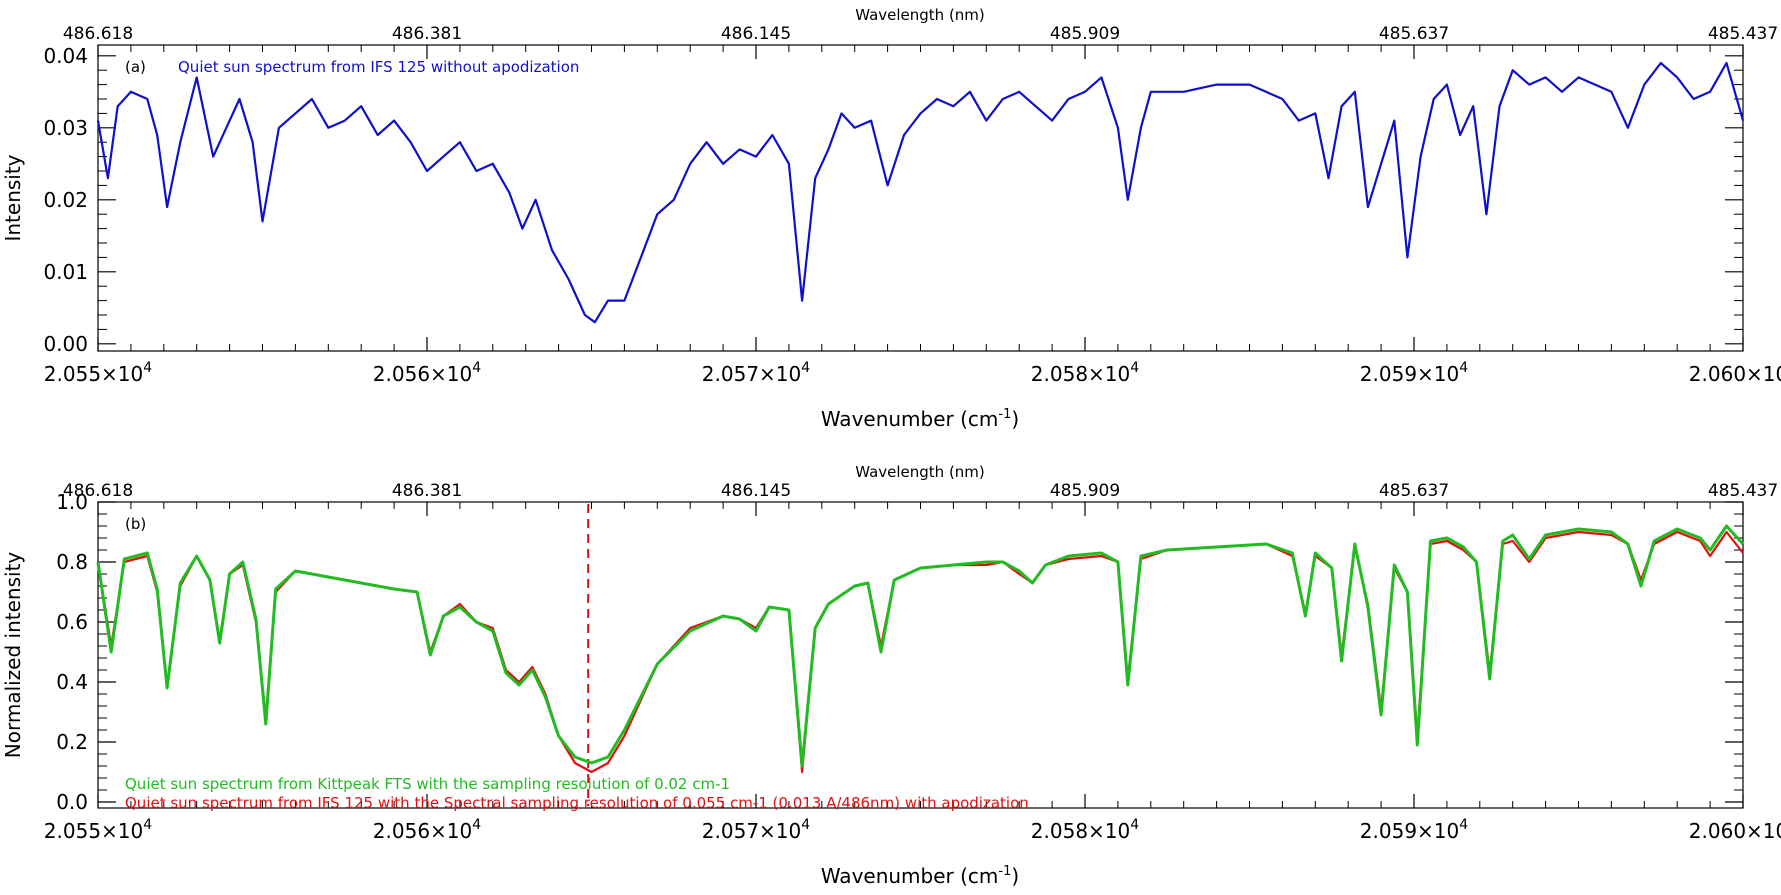 Image resolution: width=1781 pixels, height=895 pixels. Describe the element at coordinates (72, 682) in the screenshot. I see `y-tick-label: 0.4` at that location.